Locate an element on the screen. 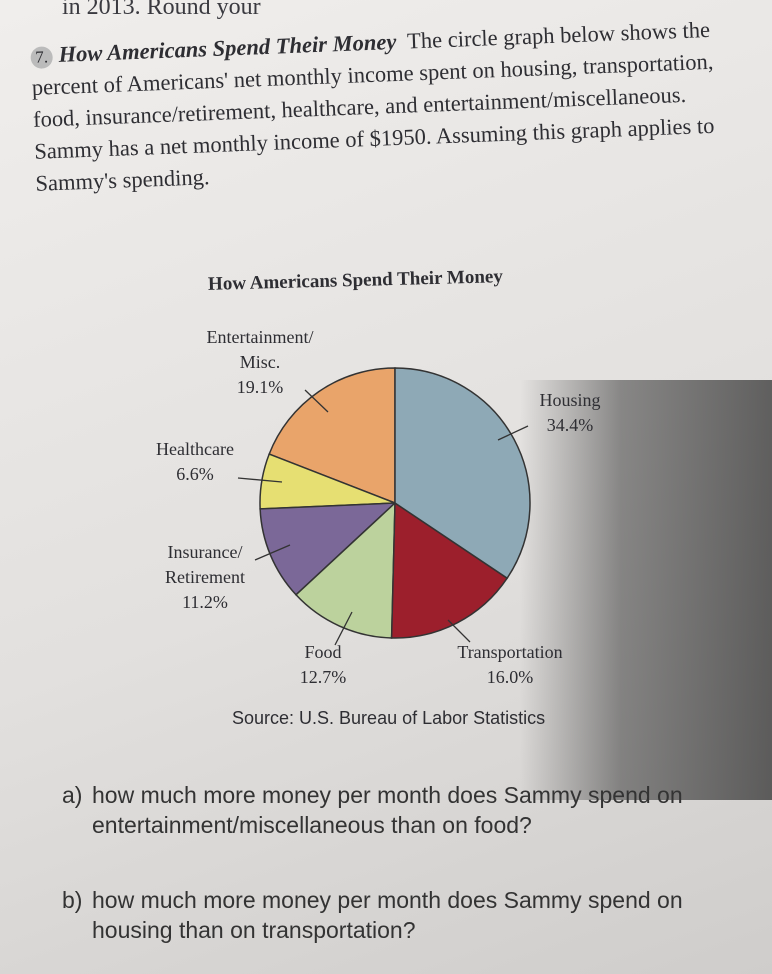 This screenshot has width=772, height=974. shadow is located at coordinates (646, 590).